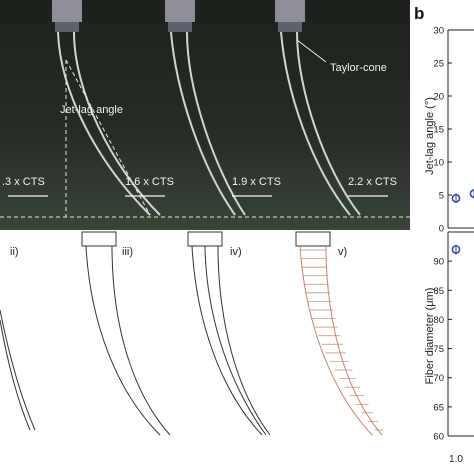 The width and height of the screenshot is (474, 474). I want to click on diameter-tick-label: 75, so click(438, 349).